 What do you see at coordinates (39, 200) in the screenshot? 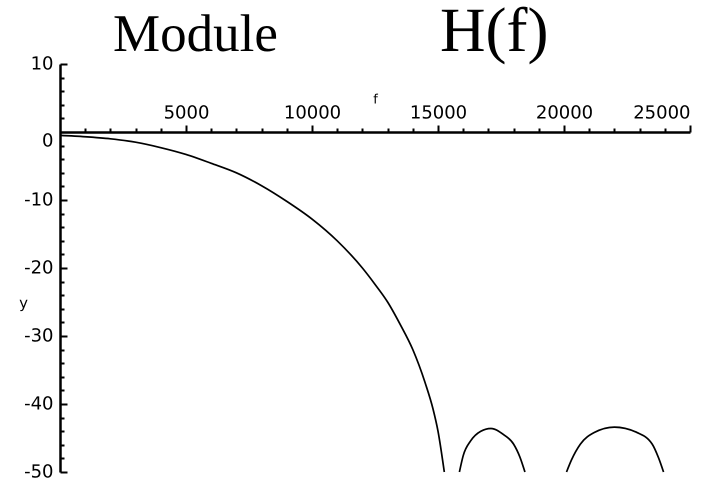
I see `y-tick-label: -10` at bounding box center [39, 200].